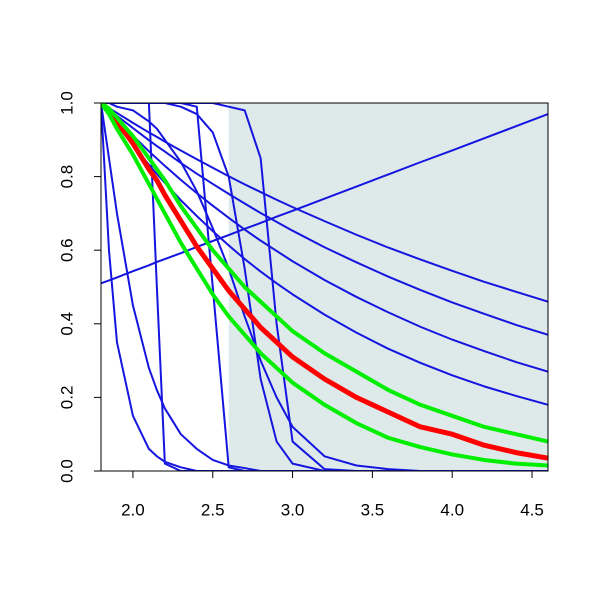 This screenshot has width=600, height=600. What do you see at coordinates (66, 398) in the screenshot?
I see `y-tick-label: 0.2` at bounding box center [66, 398].